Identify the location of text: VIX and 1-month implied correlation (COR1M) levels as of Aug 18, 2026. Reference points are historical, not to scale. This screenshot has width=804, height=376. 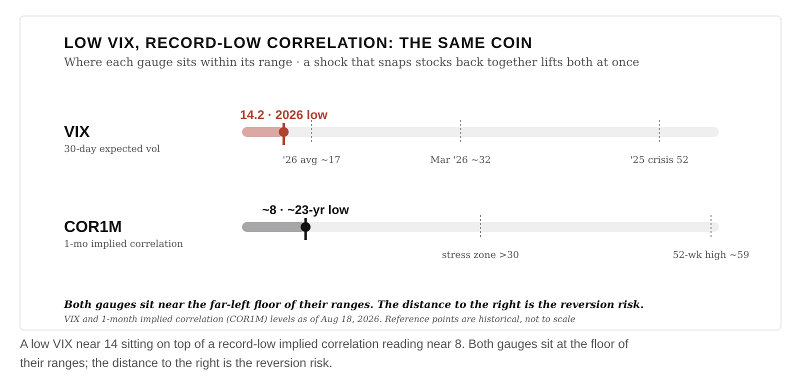
(320, 320).